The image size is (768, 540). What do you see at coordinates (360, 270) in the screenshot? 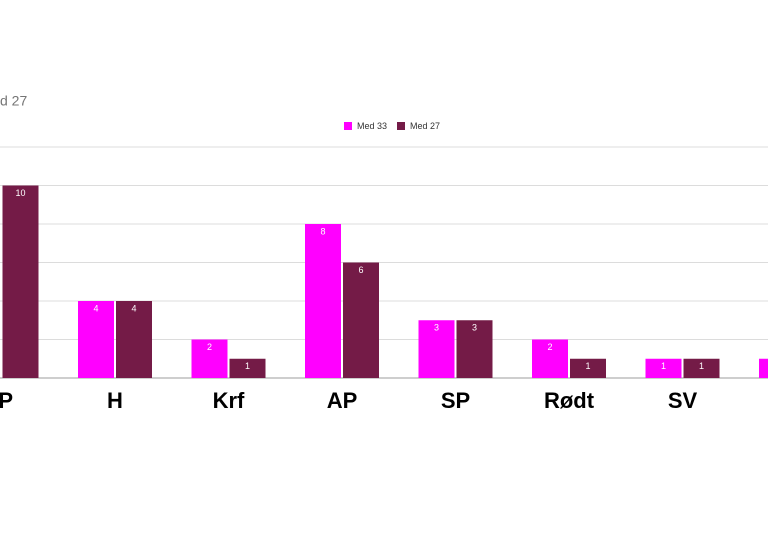
I see `data-label: 6` at bounding box center [360, 270].